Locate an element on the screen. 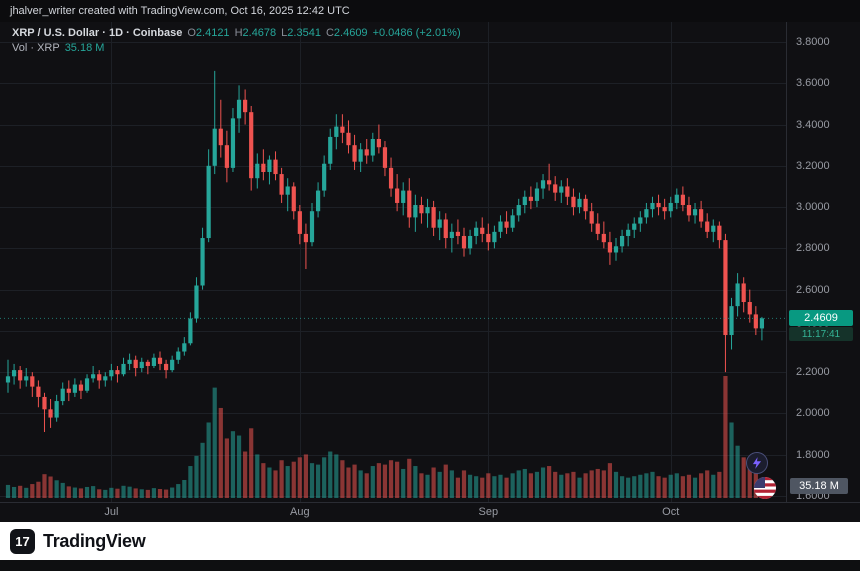 This screenshot has width=860, height=571. volume-legend-row: Vol · XRP 35.18 M is located at coordinates (236, 48).